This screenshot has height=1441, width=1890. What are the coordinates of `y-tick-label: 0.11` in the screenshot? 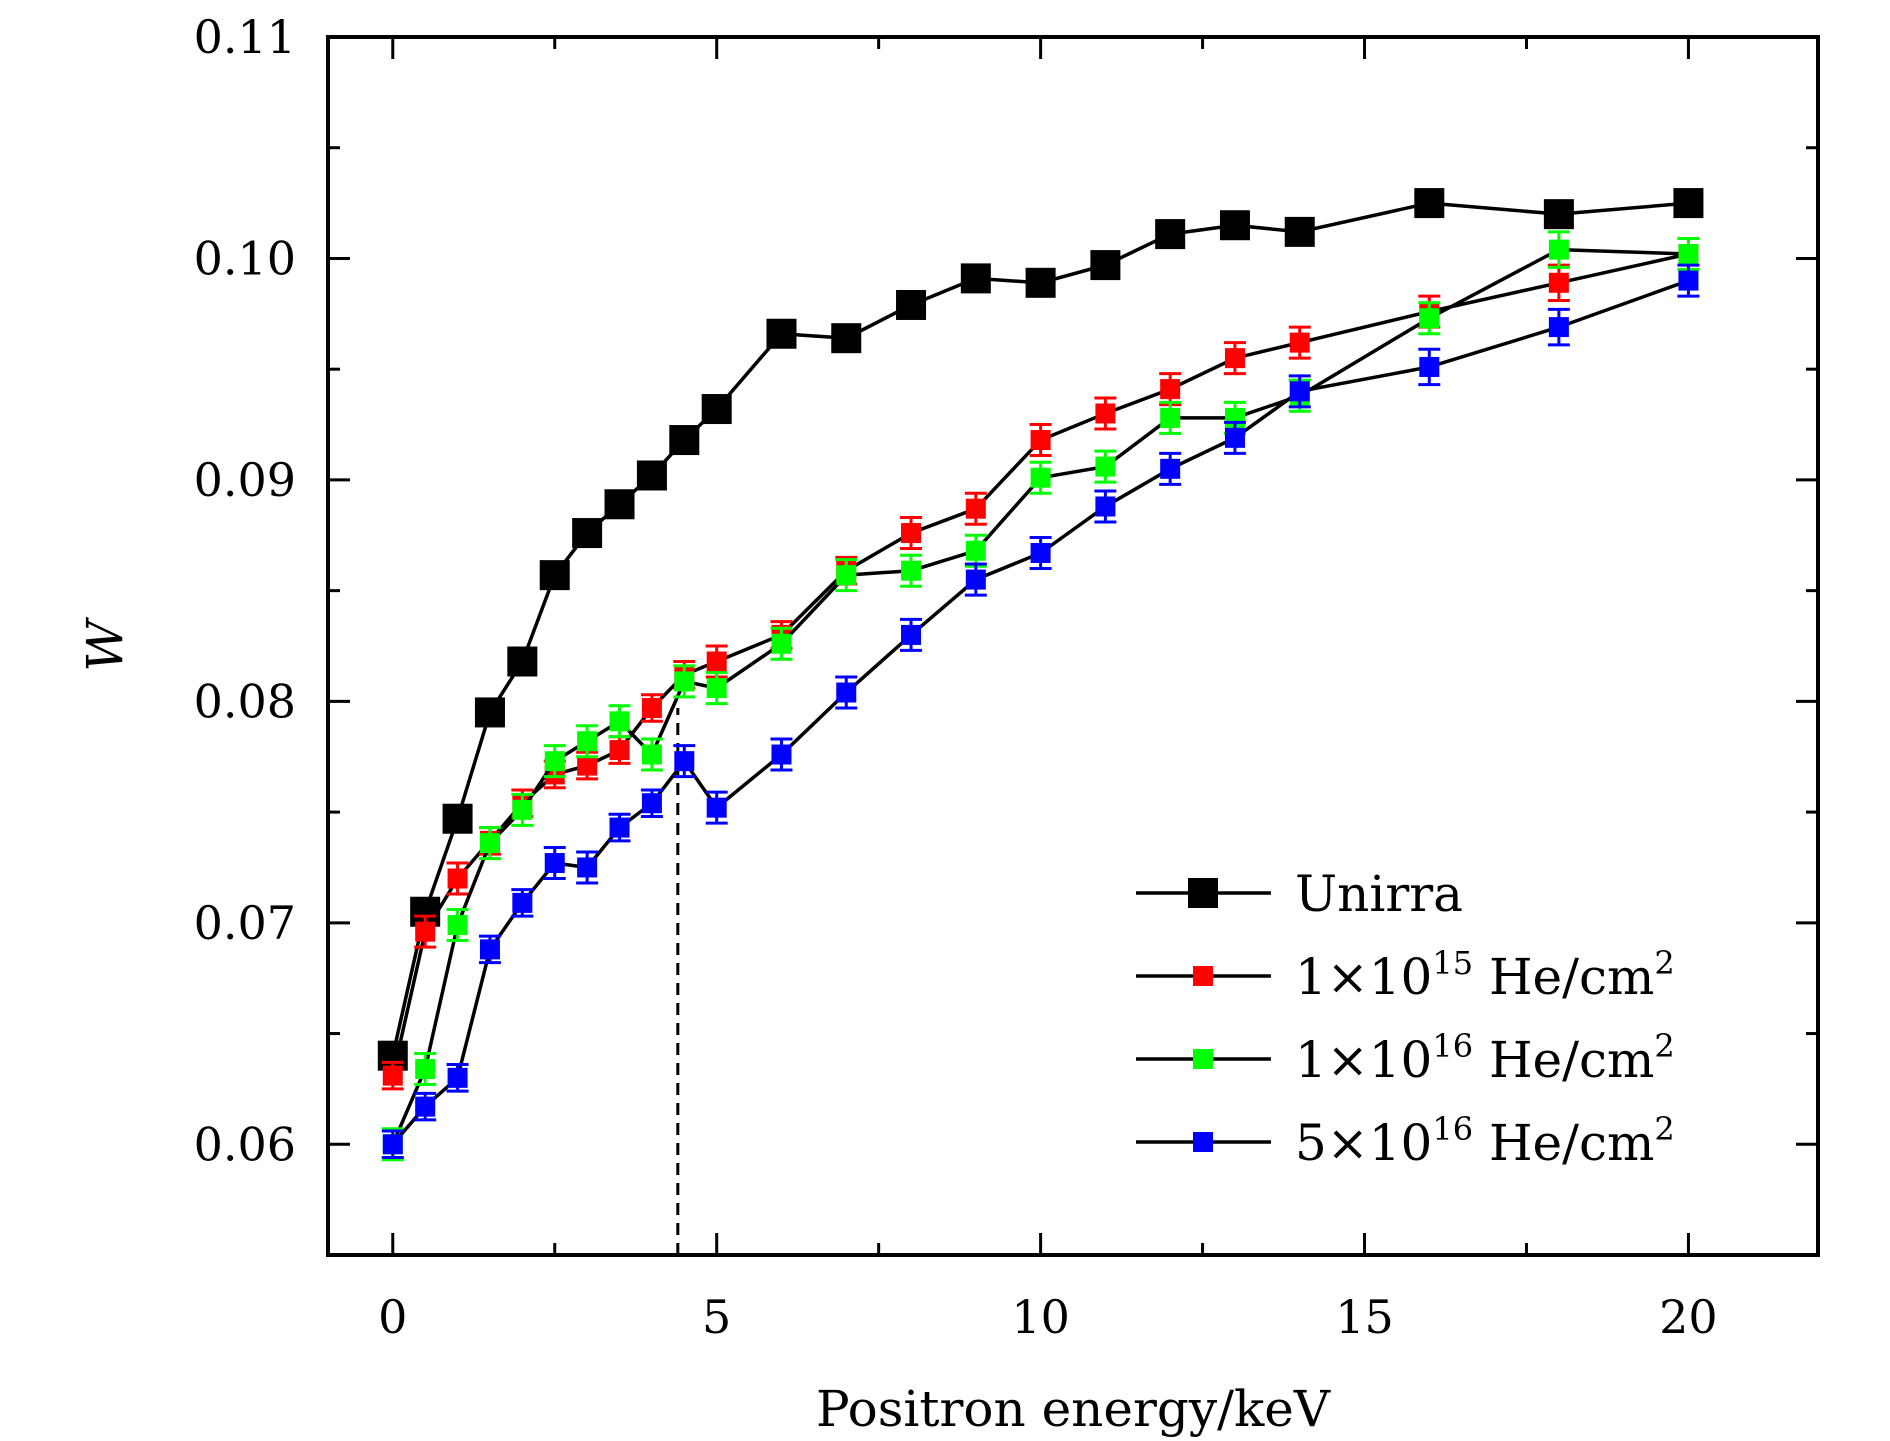 It's located at (245, 37).